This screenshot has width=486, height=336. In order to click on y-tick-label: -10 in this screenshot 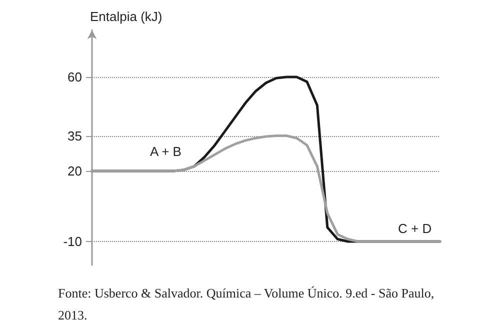, I will do `click(72, 241)`.